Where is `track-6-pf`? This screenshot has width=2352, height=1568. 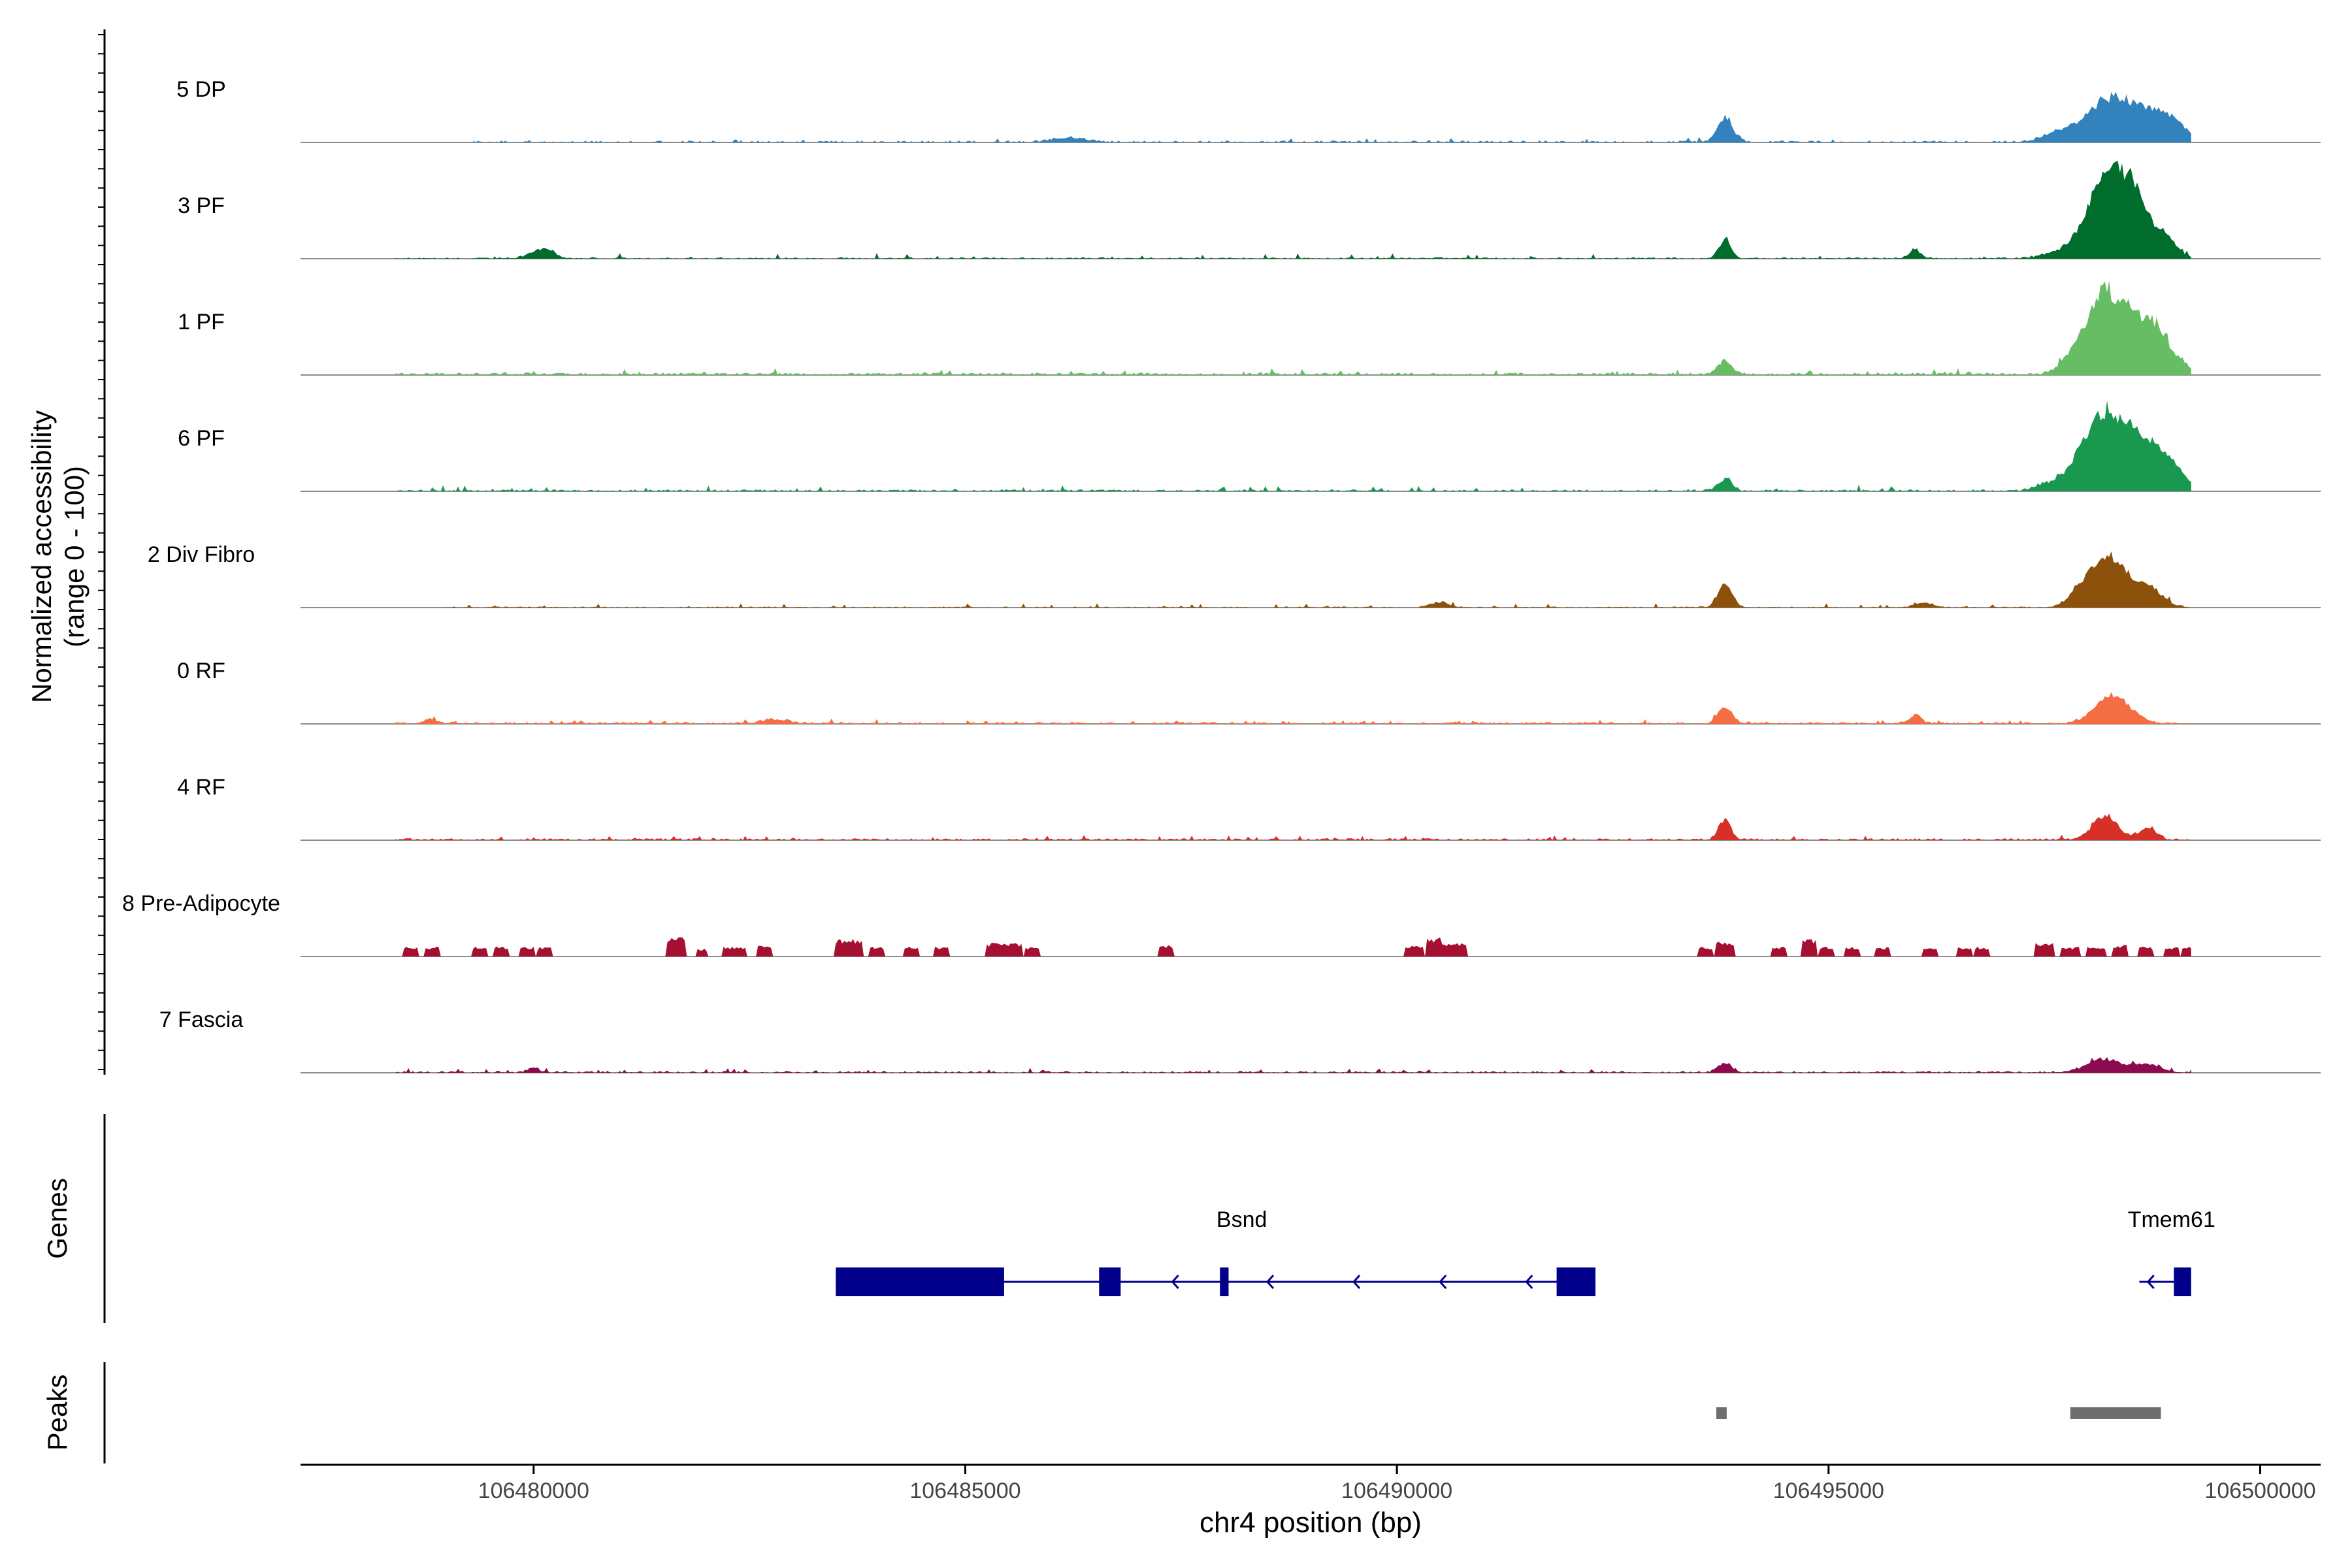 track-6-pf is located at coordinates (1311, 446).